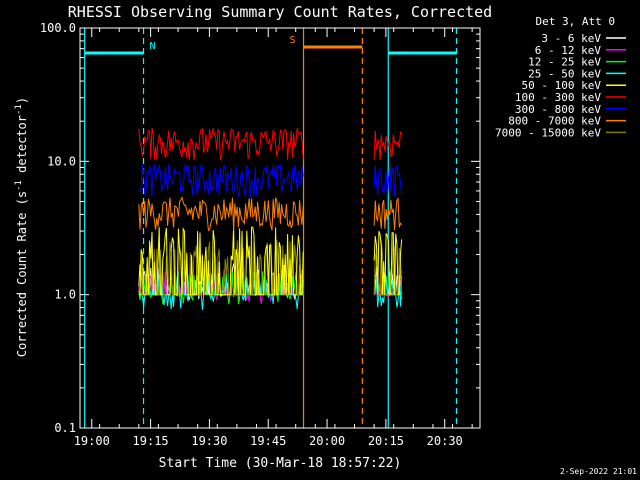 The image size is (640, 480). What do you see at coordinates (445, 441) in the screenshot?
I see `x-tick-label: 20:30` at bounding box center [445, 441].